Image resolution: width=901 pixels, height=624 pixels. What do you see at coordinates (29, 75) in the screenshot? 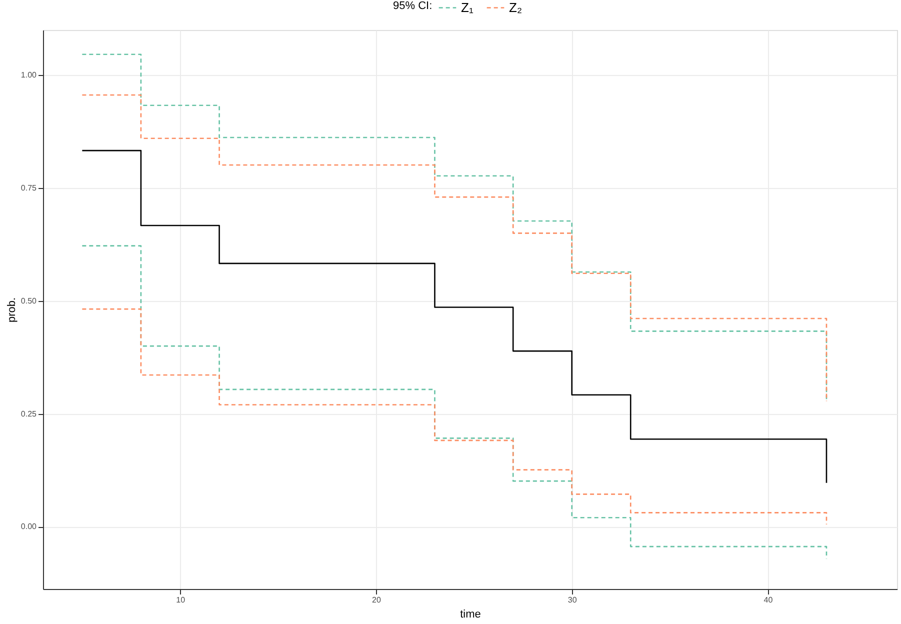
I see `y-tick-label: 1.00` at bounding box center [29, 75].